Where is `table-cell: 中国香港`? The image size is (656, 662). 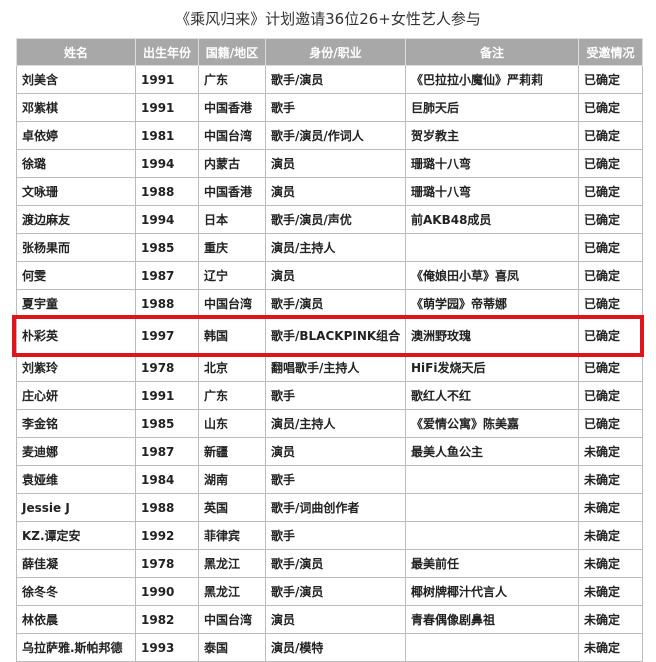 table-cell: 中国香港 is located at coordinates (232, 107).